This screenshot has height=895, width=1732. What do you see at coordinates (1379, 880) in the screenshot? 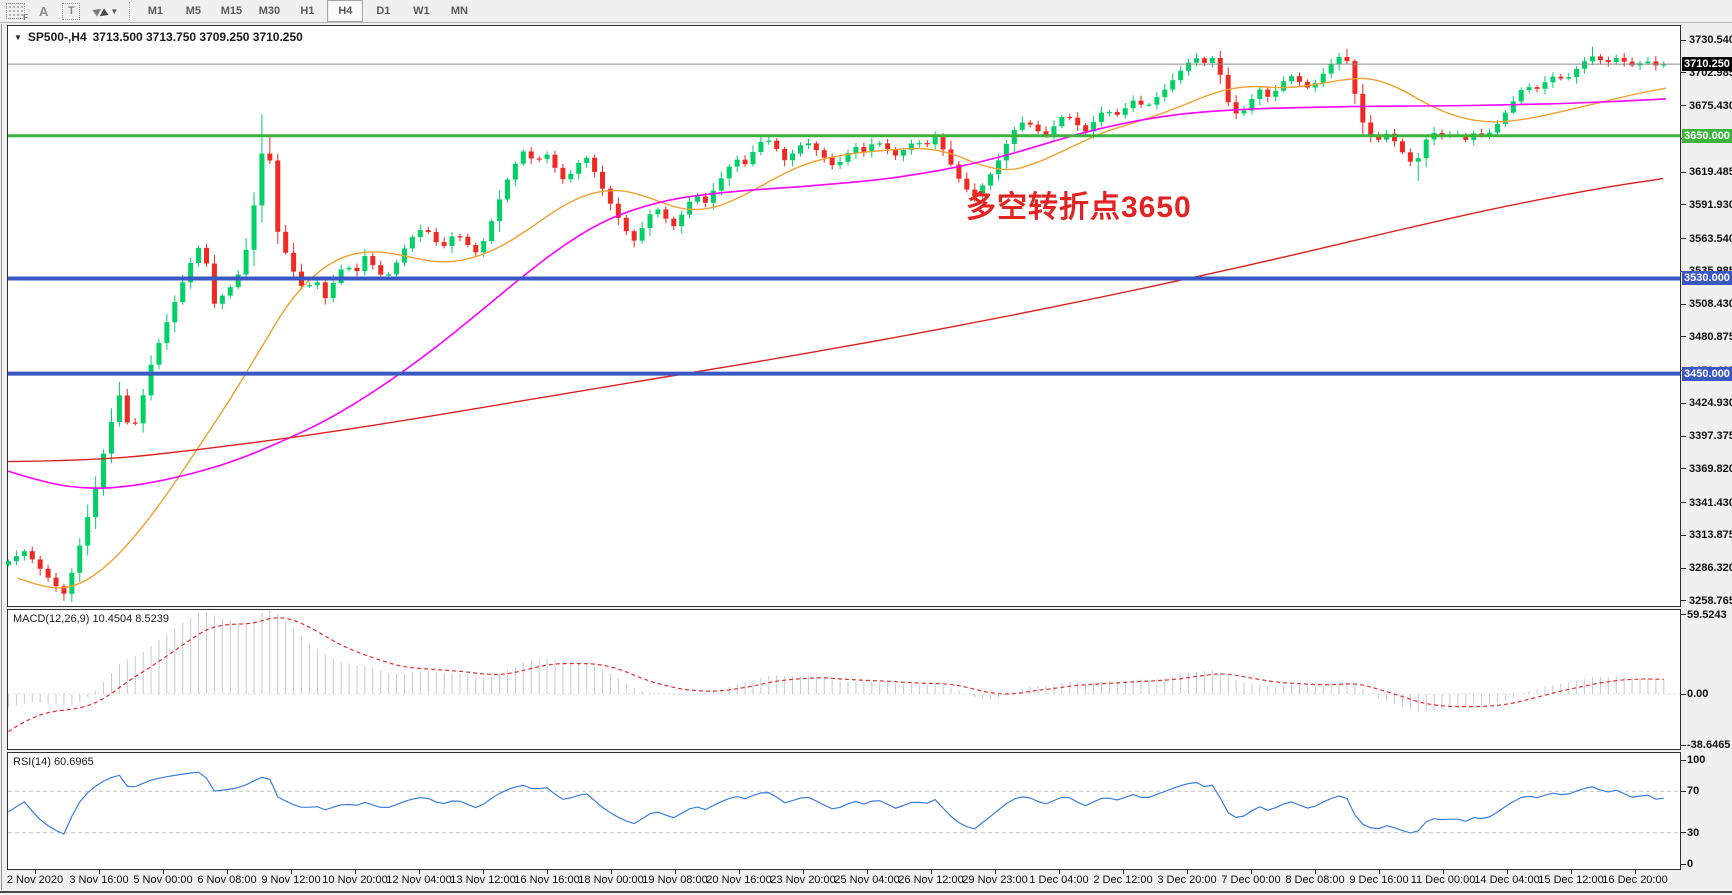
I see `time-axis-label: 9 Dec 16:00` at bounding box center [1379, 880].